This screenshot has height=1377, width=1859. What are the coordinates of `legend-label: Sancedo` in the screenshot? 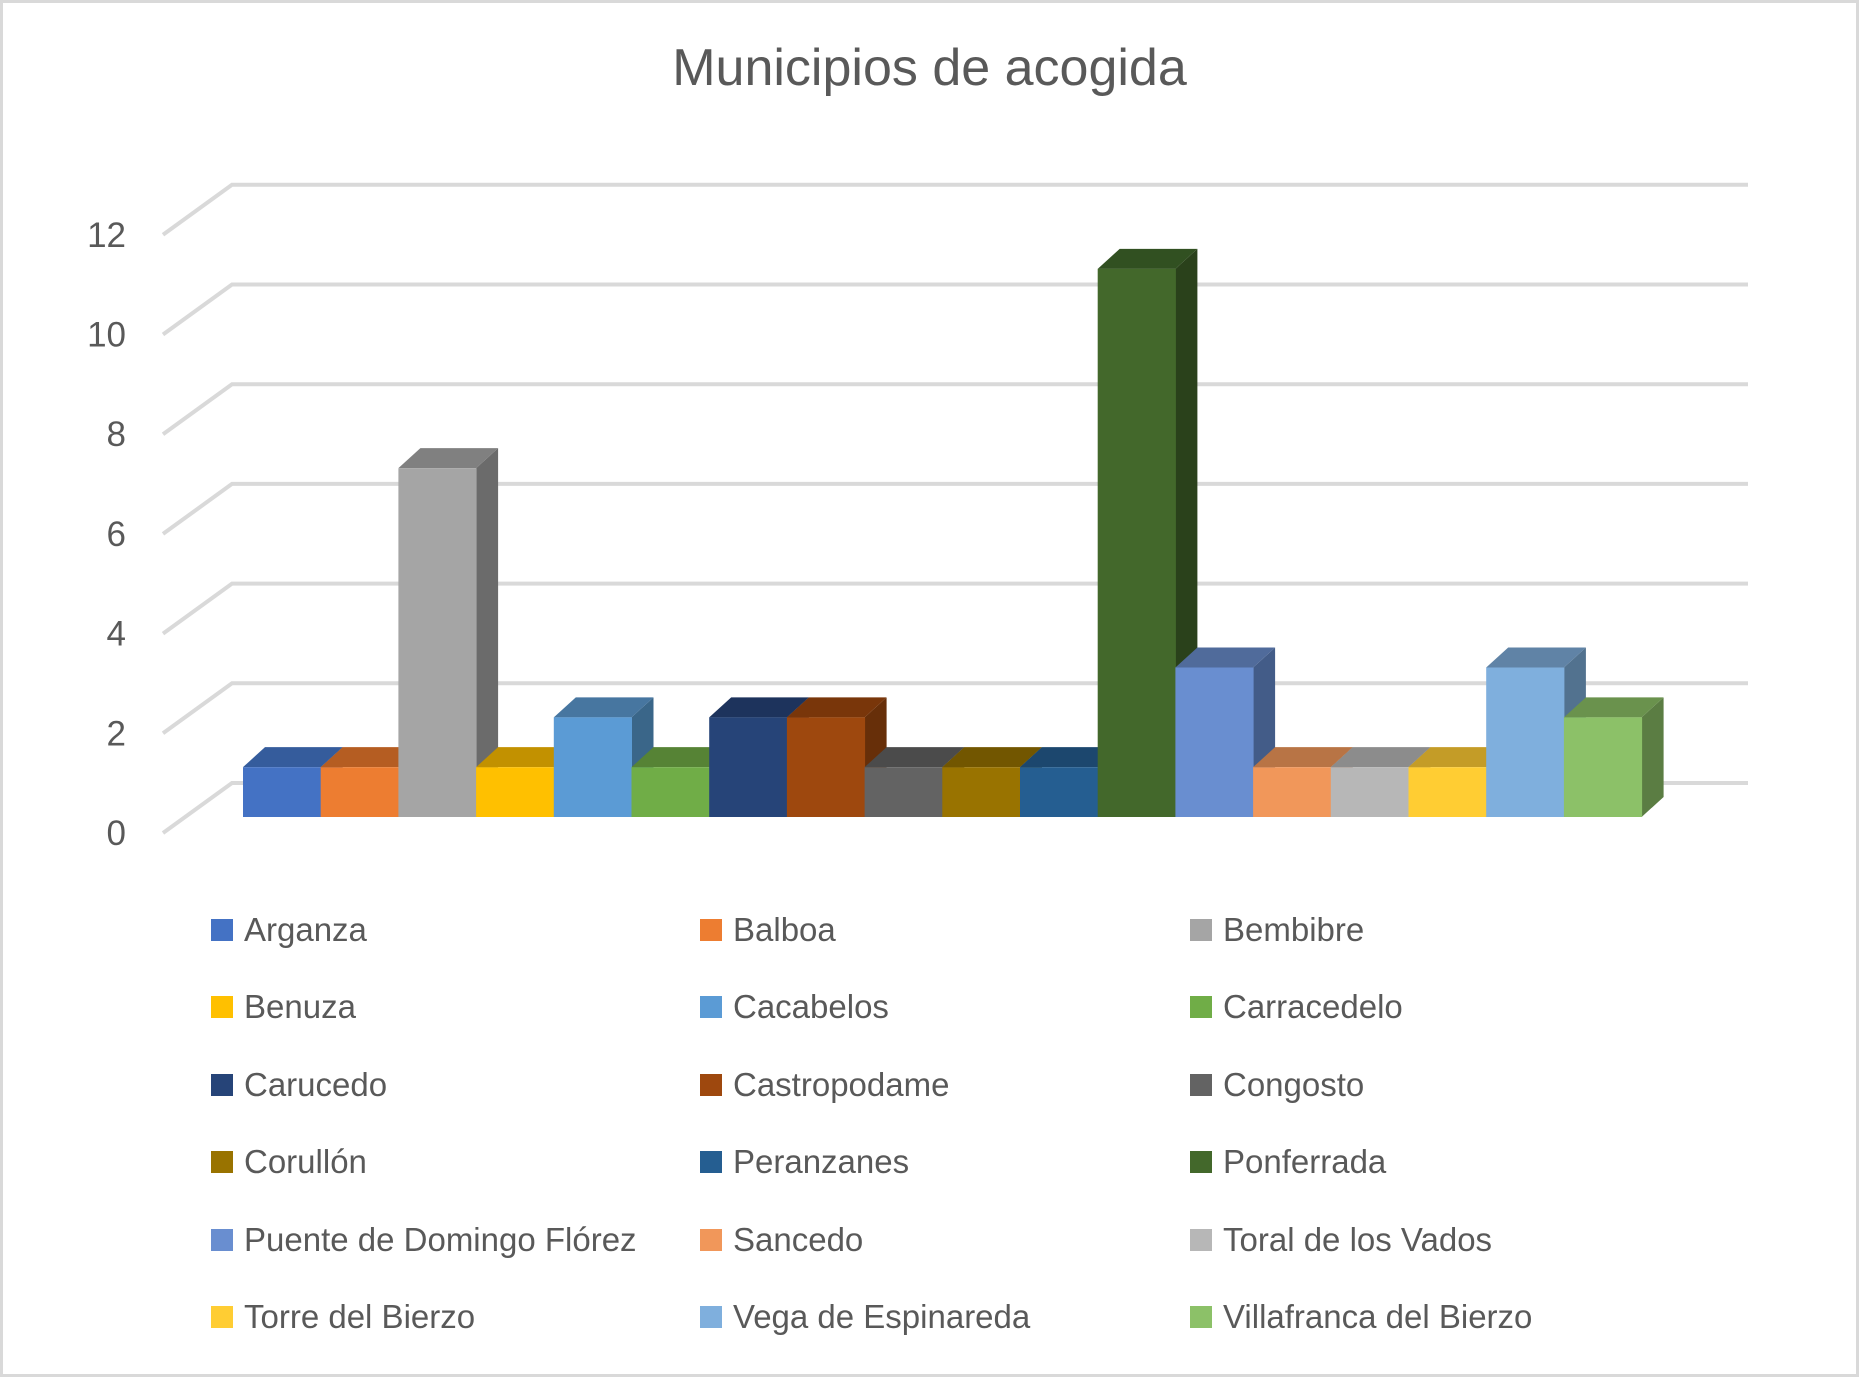 It's located at (798, 1239).